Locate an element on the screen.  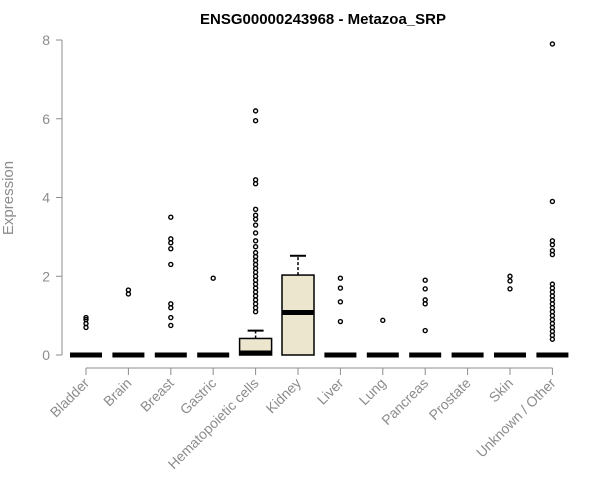
box-kidney is located at coordinates (298, 305).